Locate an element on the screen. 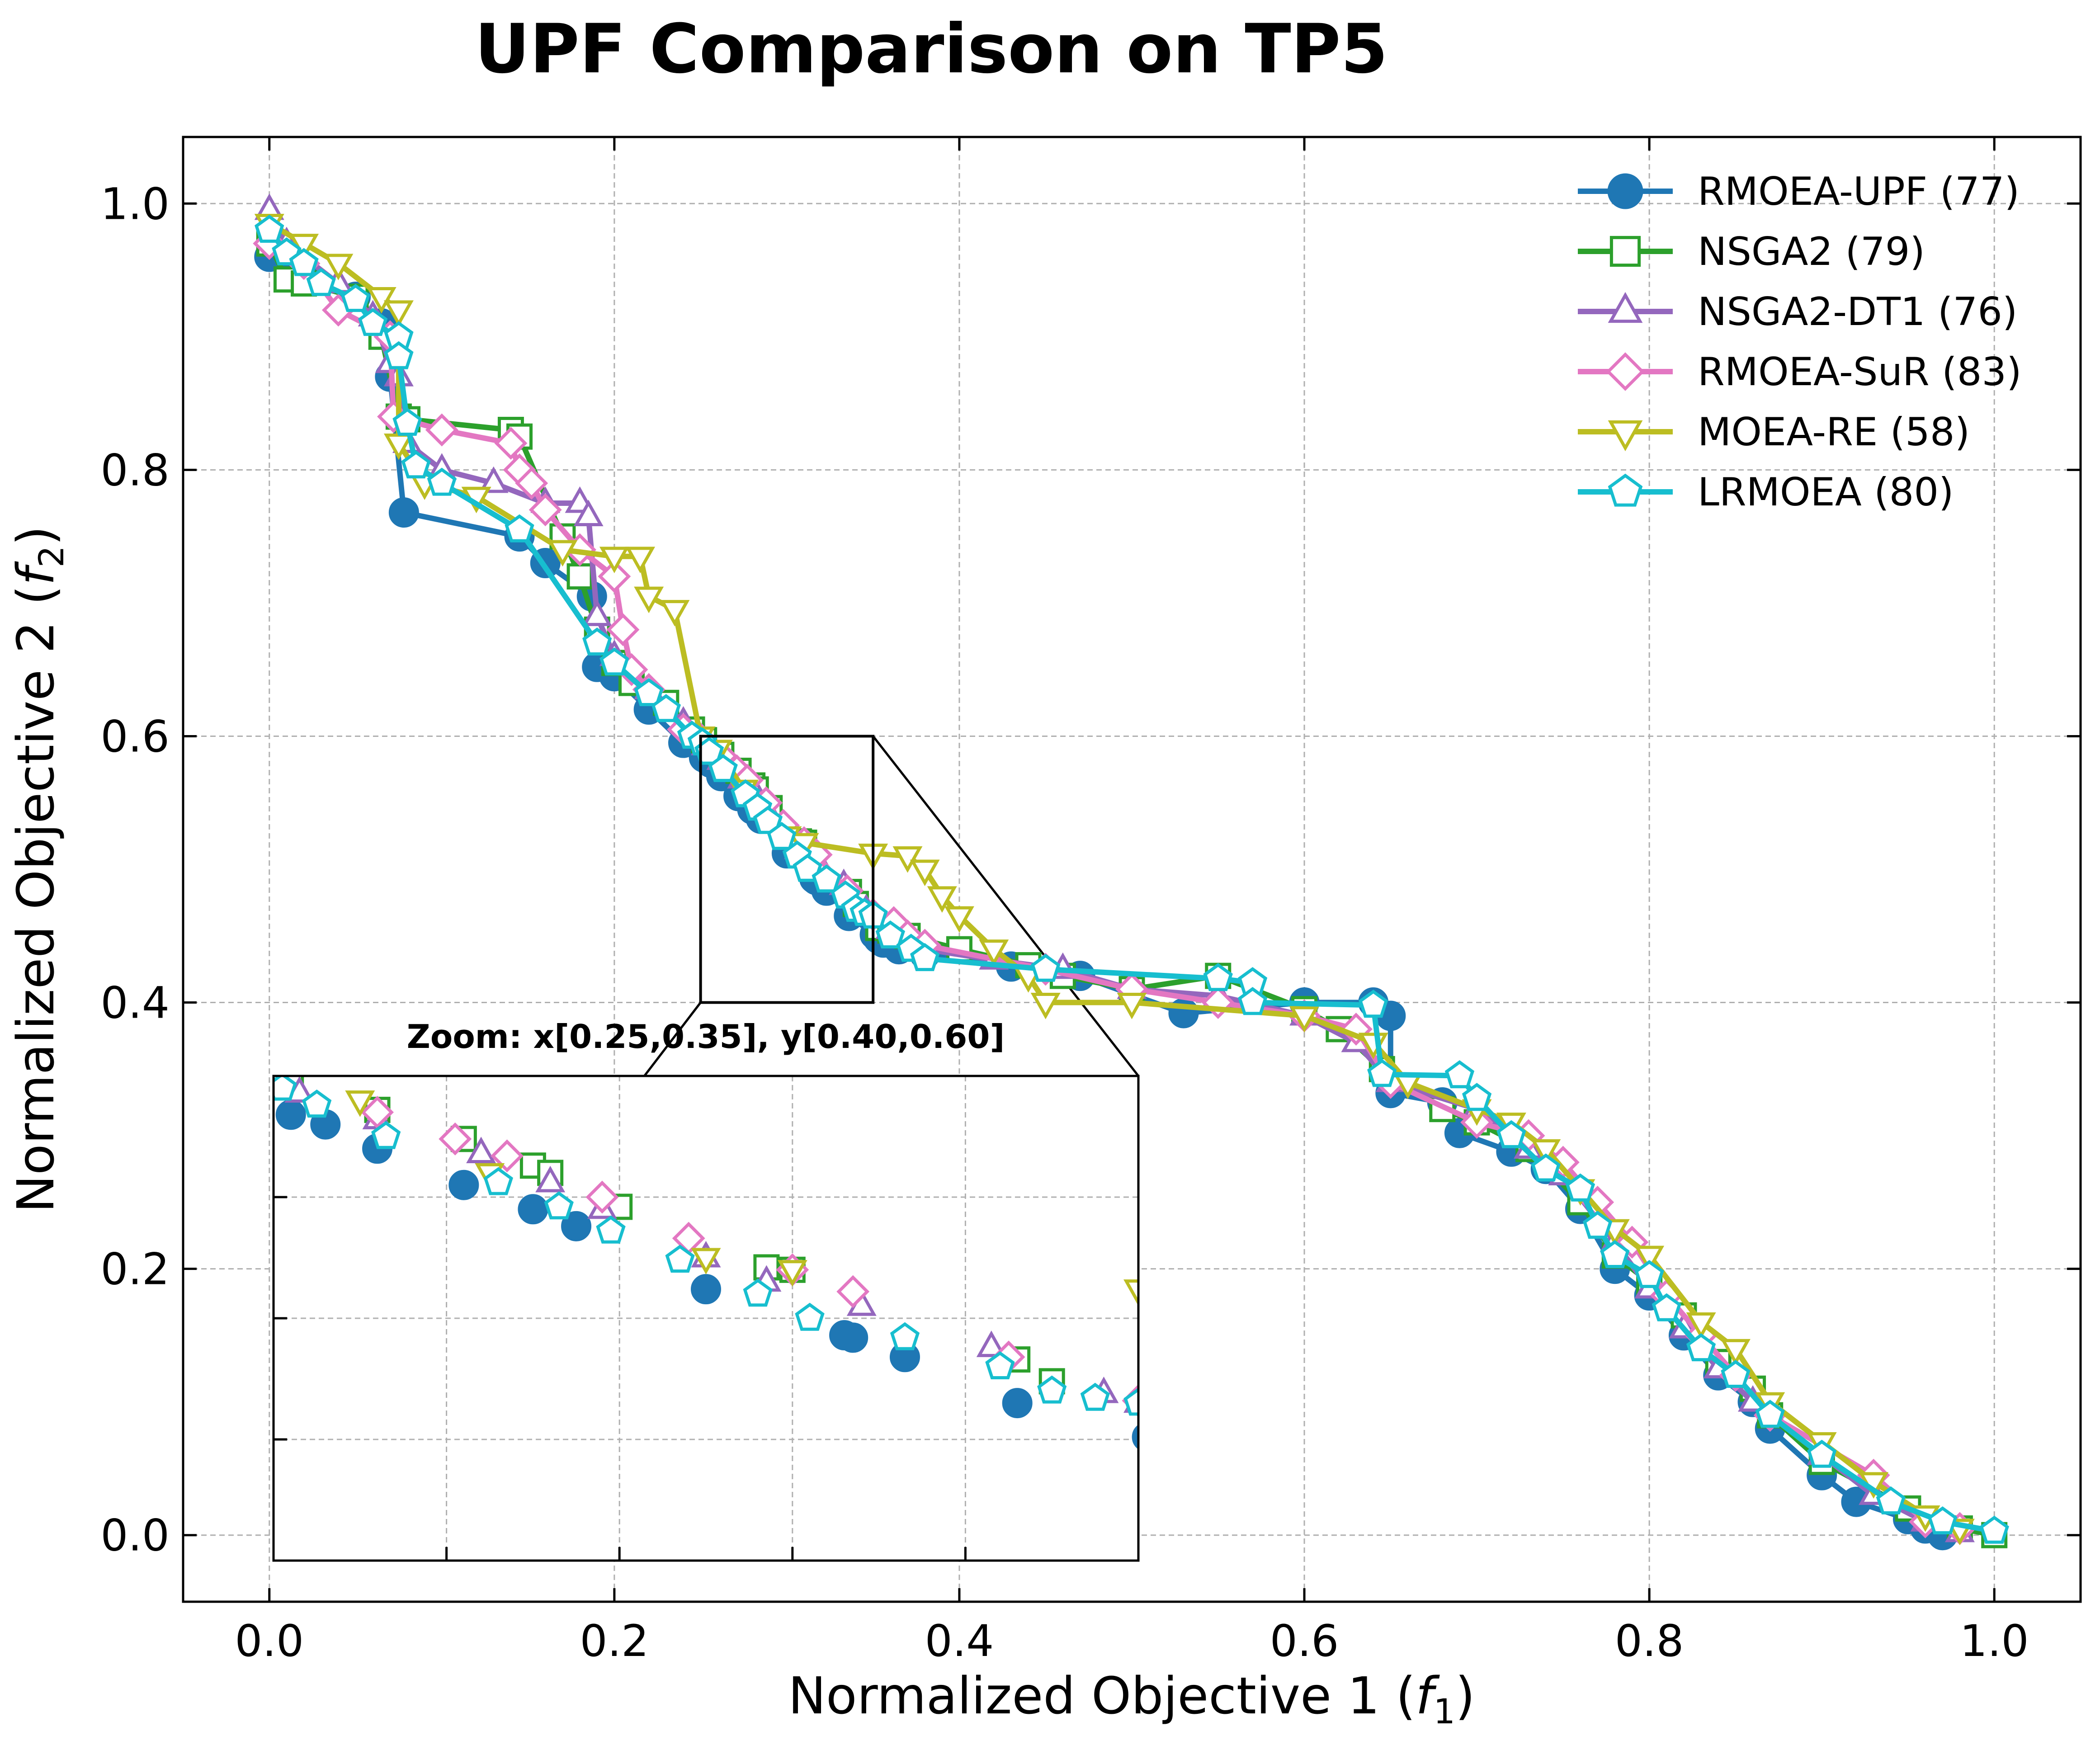  zoom-connector-line is located at coordinates (1006, 906).